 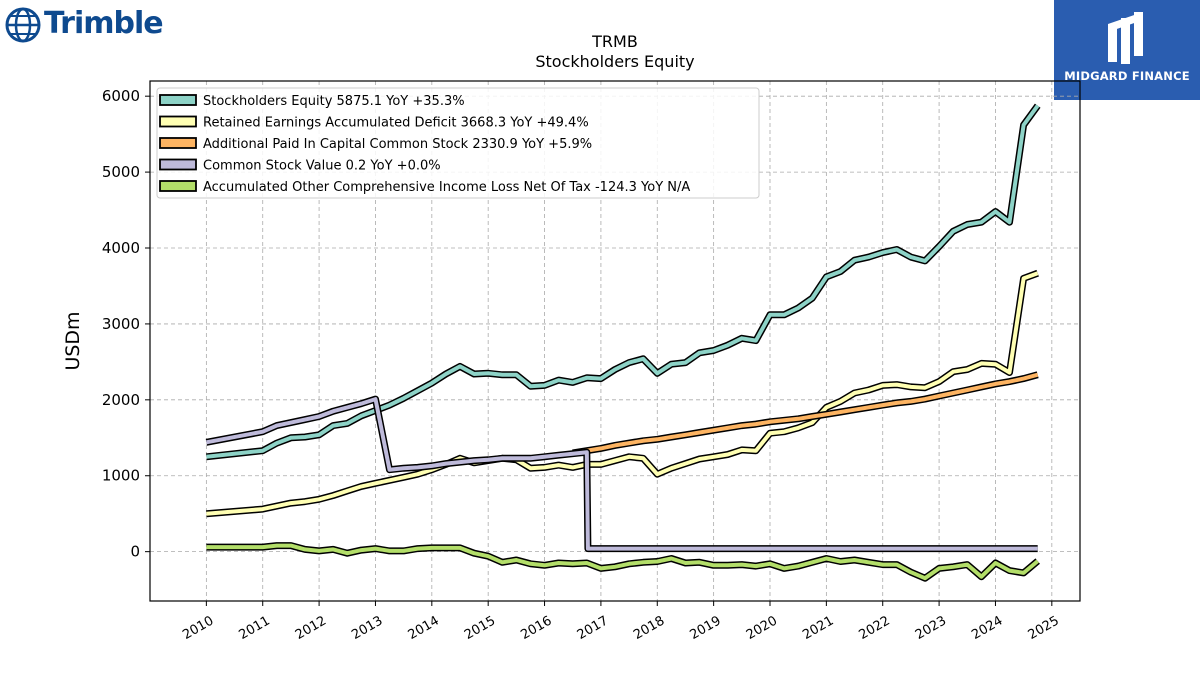 I want to click on x-tick-label: 2021, so click(x=818, y=628).